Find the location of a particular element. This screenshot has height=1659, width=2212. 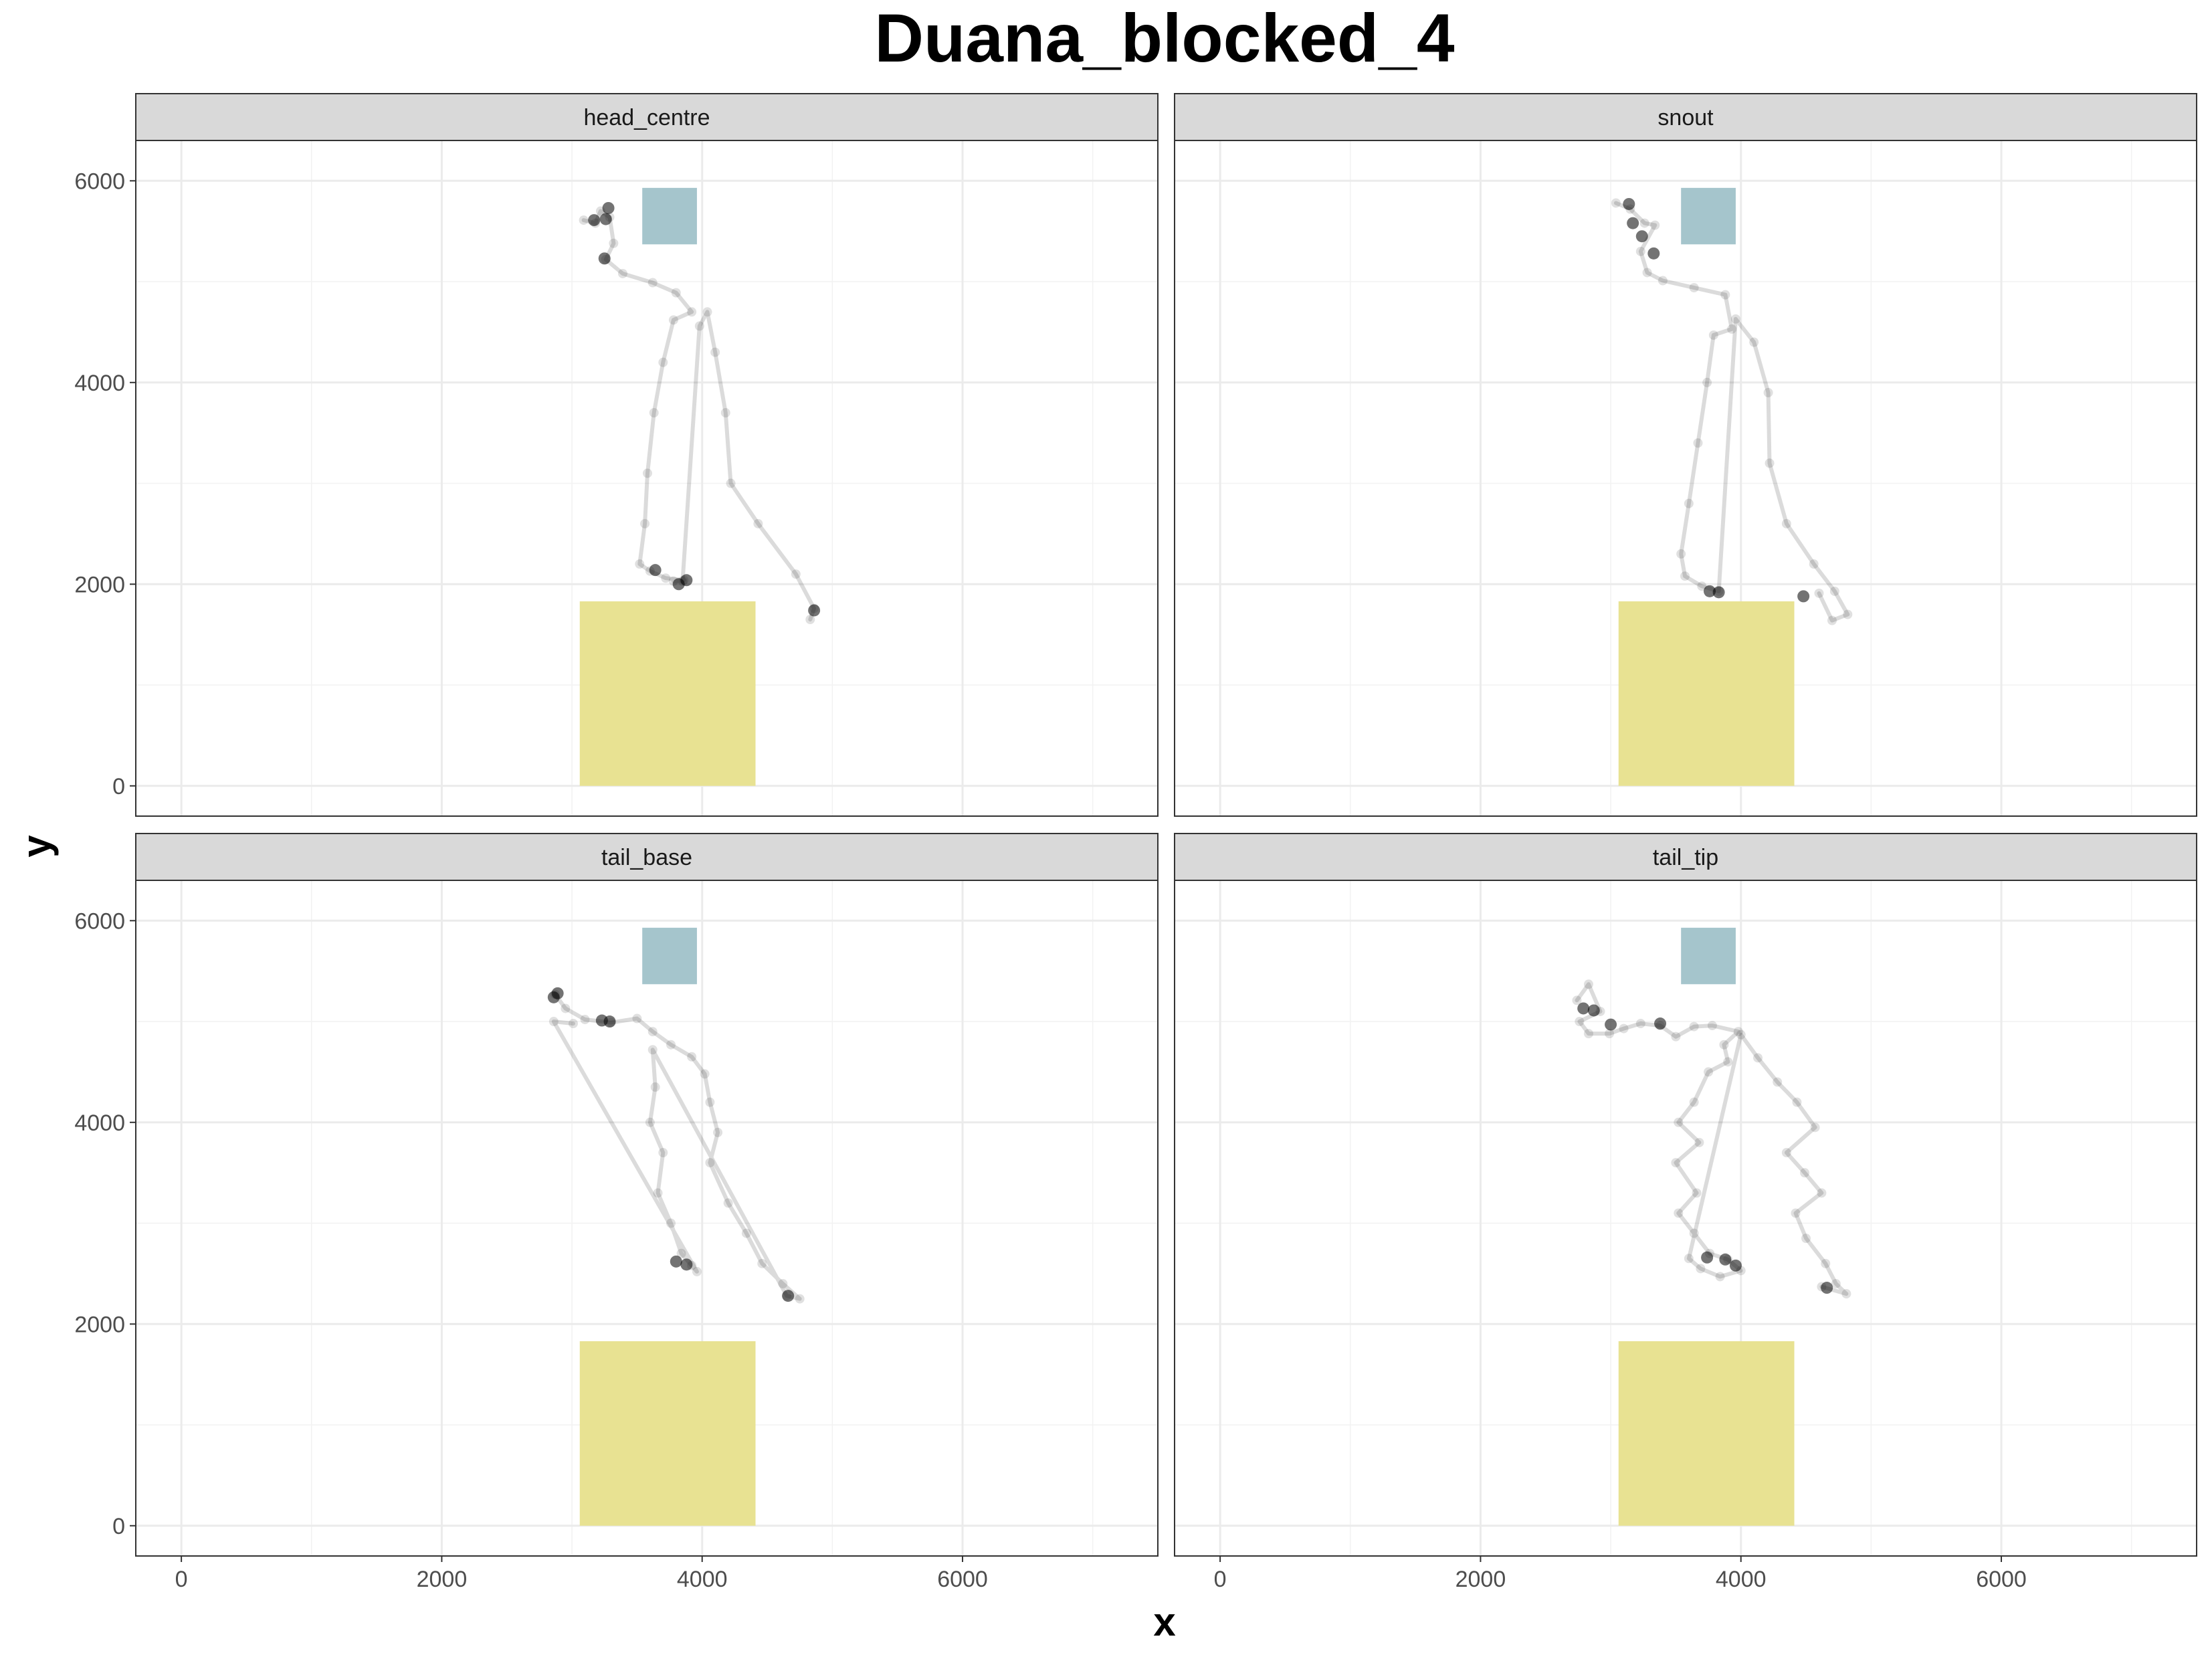

chart-title: Duana_blocked_4 is located at coordinates (1164, 38).